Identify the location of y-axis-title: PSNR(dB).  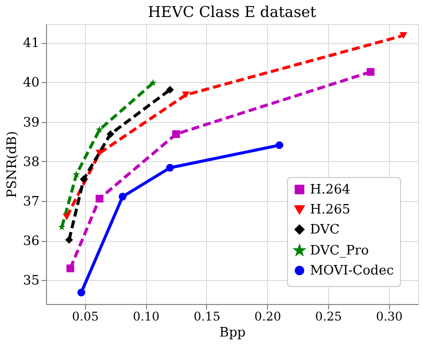
(12, 164).